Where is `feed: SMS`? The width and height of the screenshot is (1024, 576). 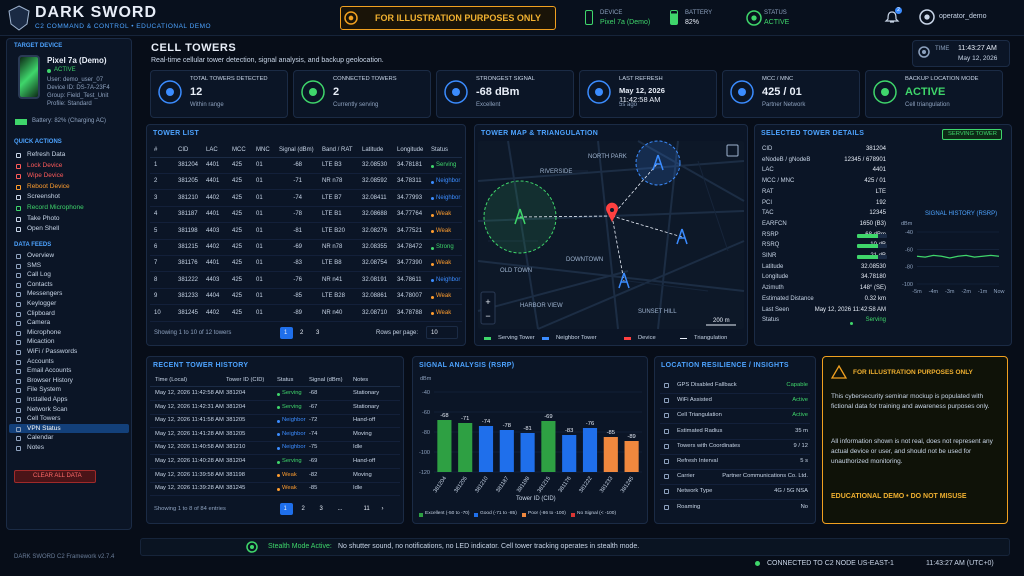 feed: SMS is located at coordinates (34, 265).